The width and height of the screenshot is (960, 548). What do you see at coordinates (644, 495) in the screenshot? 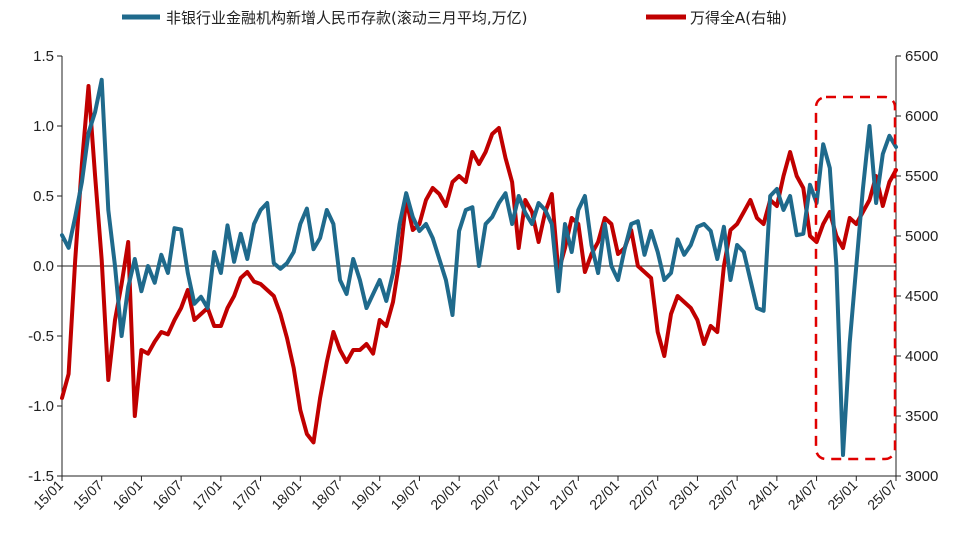
I see `x-tick-label: 22/07` at bounding box center [644, 495].